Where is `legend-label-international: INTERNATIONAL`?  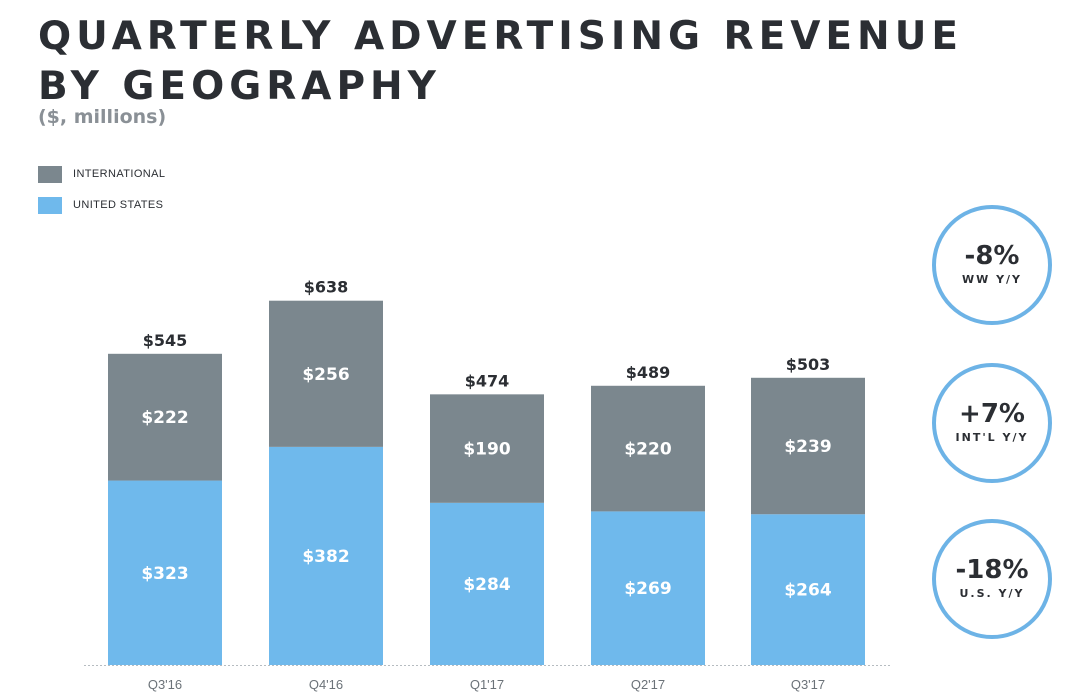
legend-label-international: INTERNATIONAL is located at coordinates (119, 174).